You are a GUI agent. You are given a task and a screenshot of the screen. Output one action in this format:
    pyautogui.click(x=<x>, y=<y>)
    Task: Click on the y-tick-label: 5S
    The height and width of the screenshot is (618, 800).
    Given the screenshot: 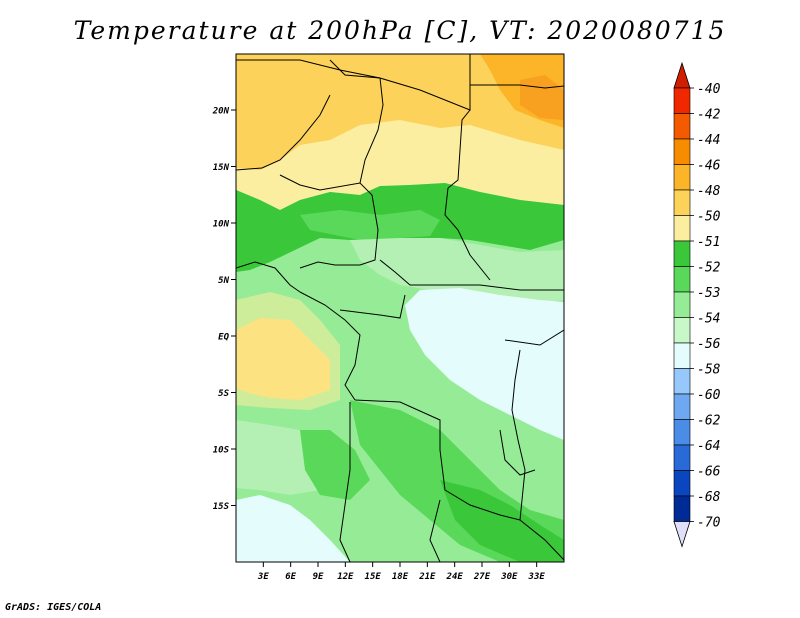 What is the action you would take?
    pyautogui.click(x=223, y=394)
    